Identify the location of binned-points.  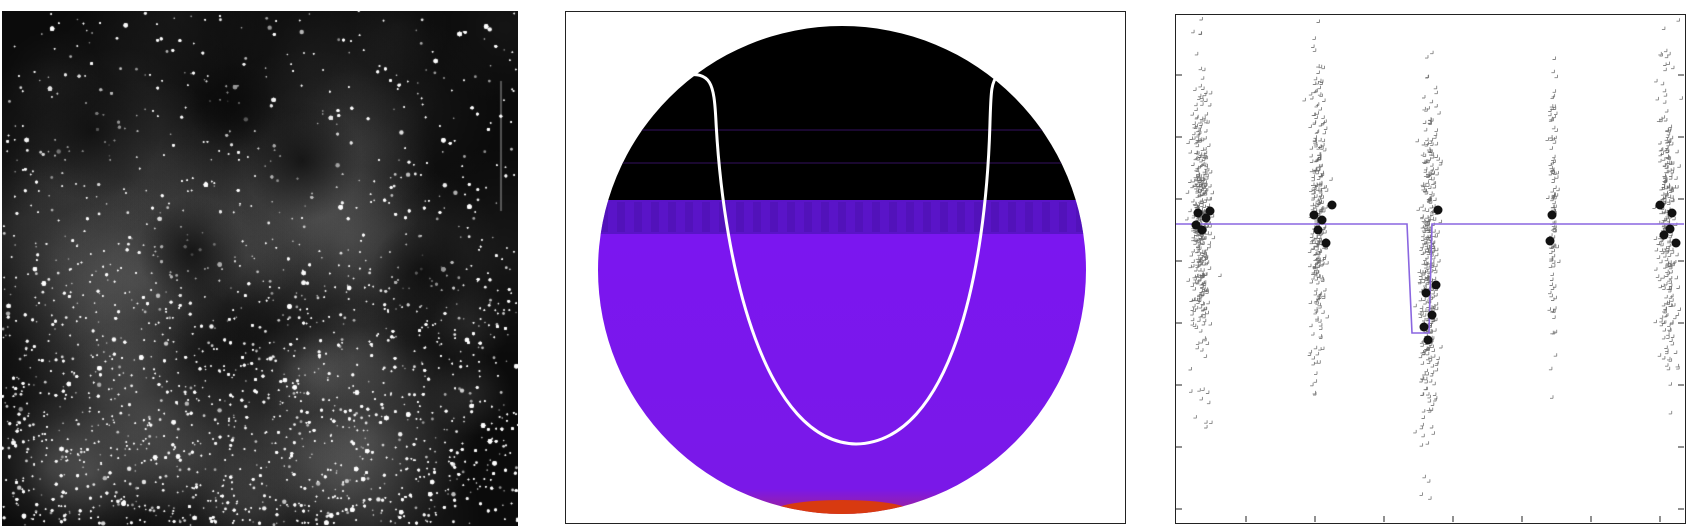
(1436, 272).